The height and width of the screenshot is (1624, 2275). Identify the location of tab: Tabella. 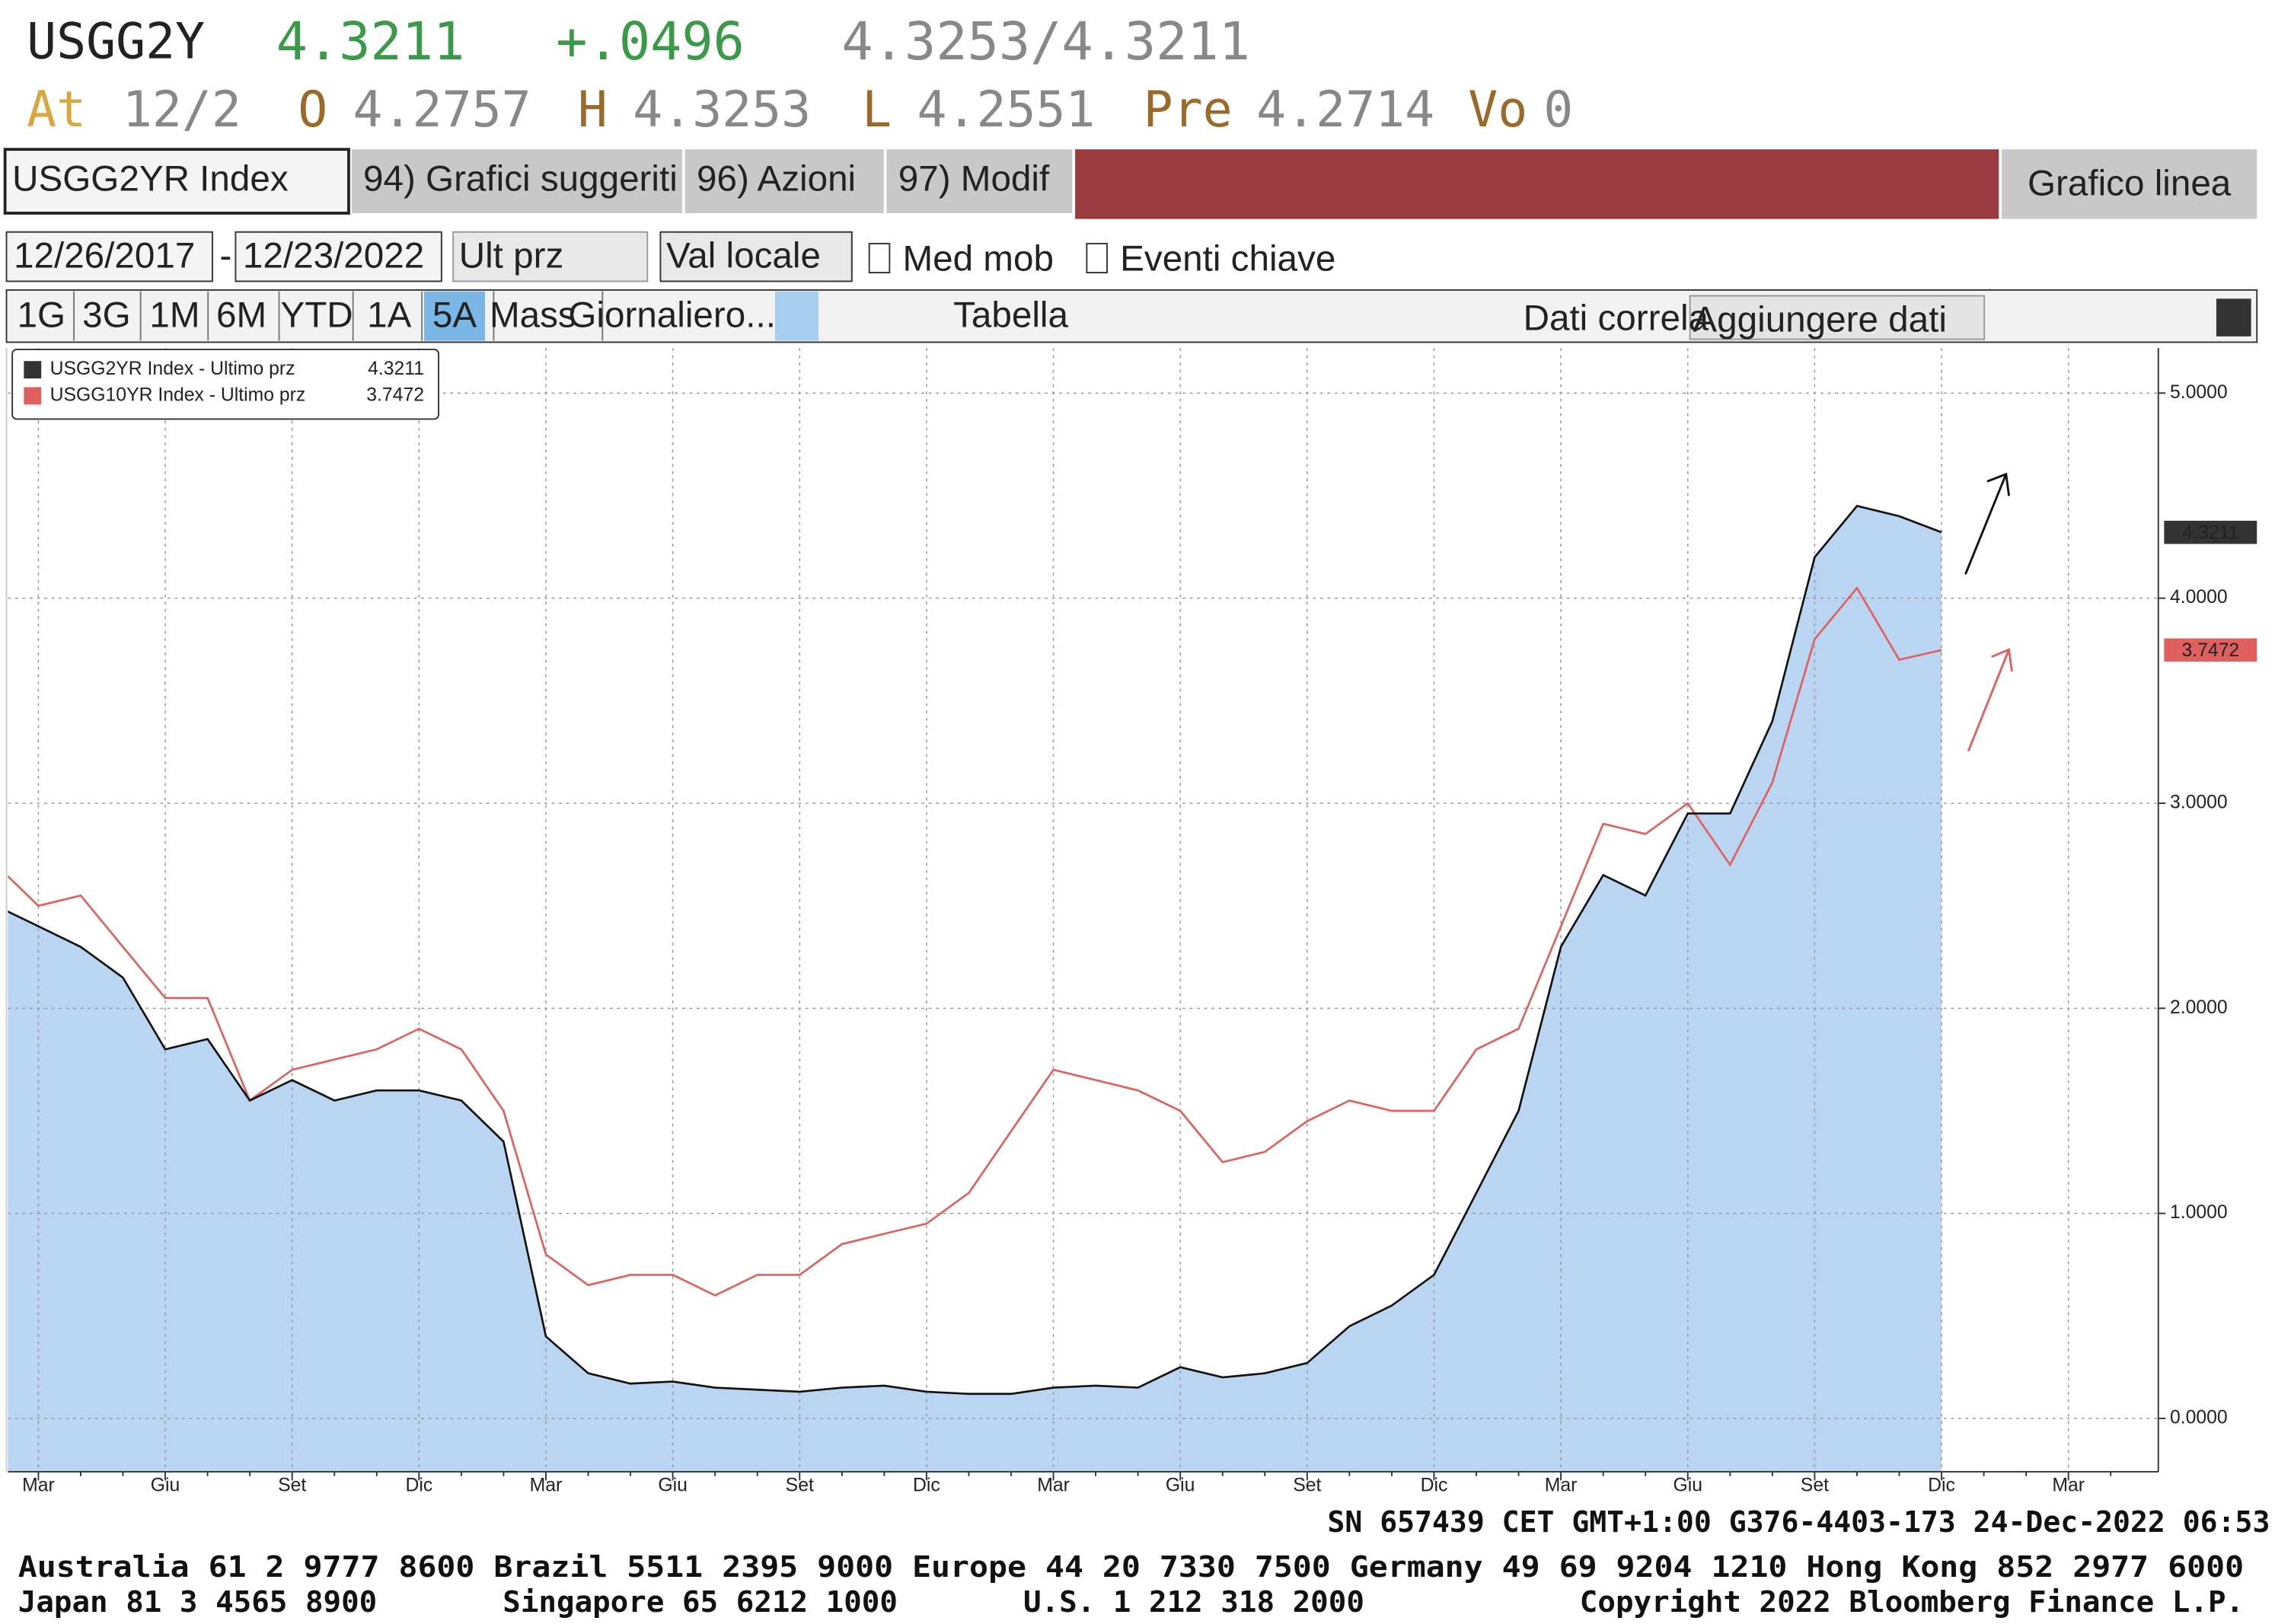
(1010, 315).